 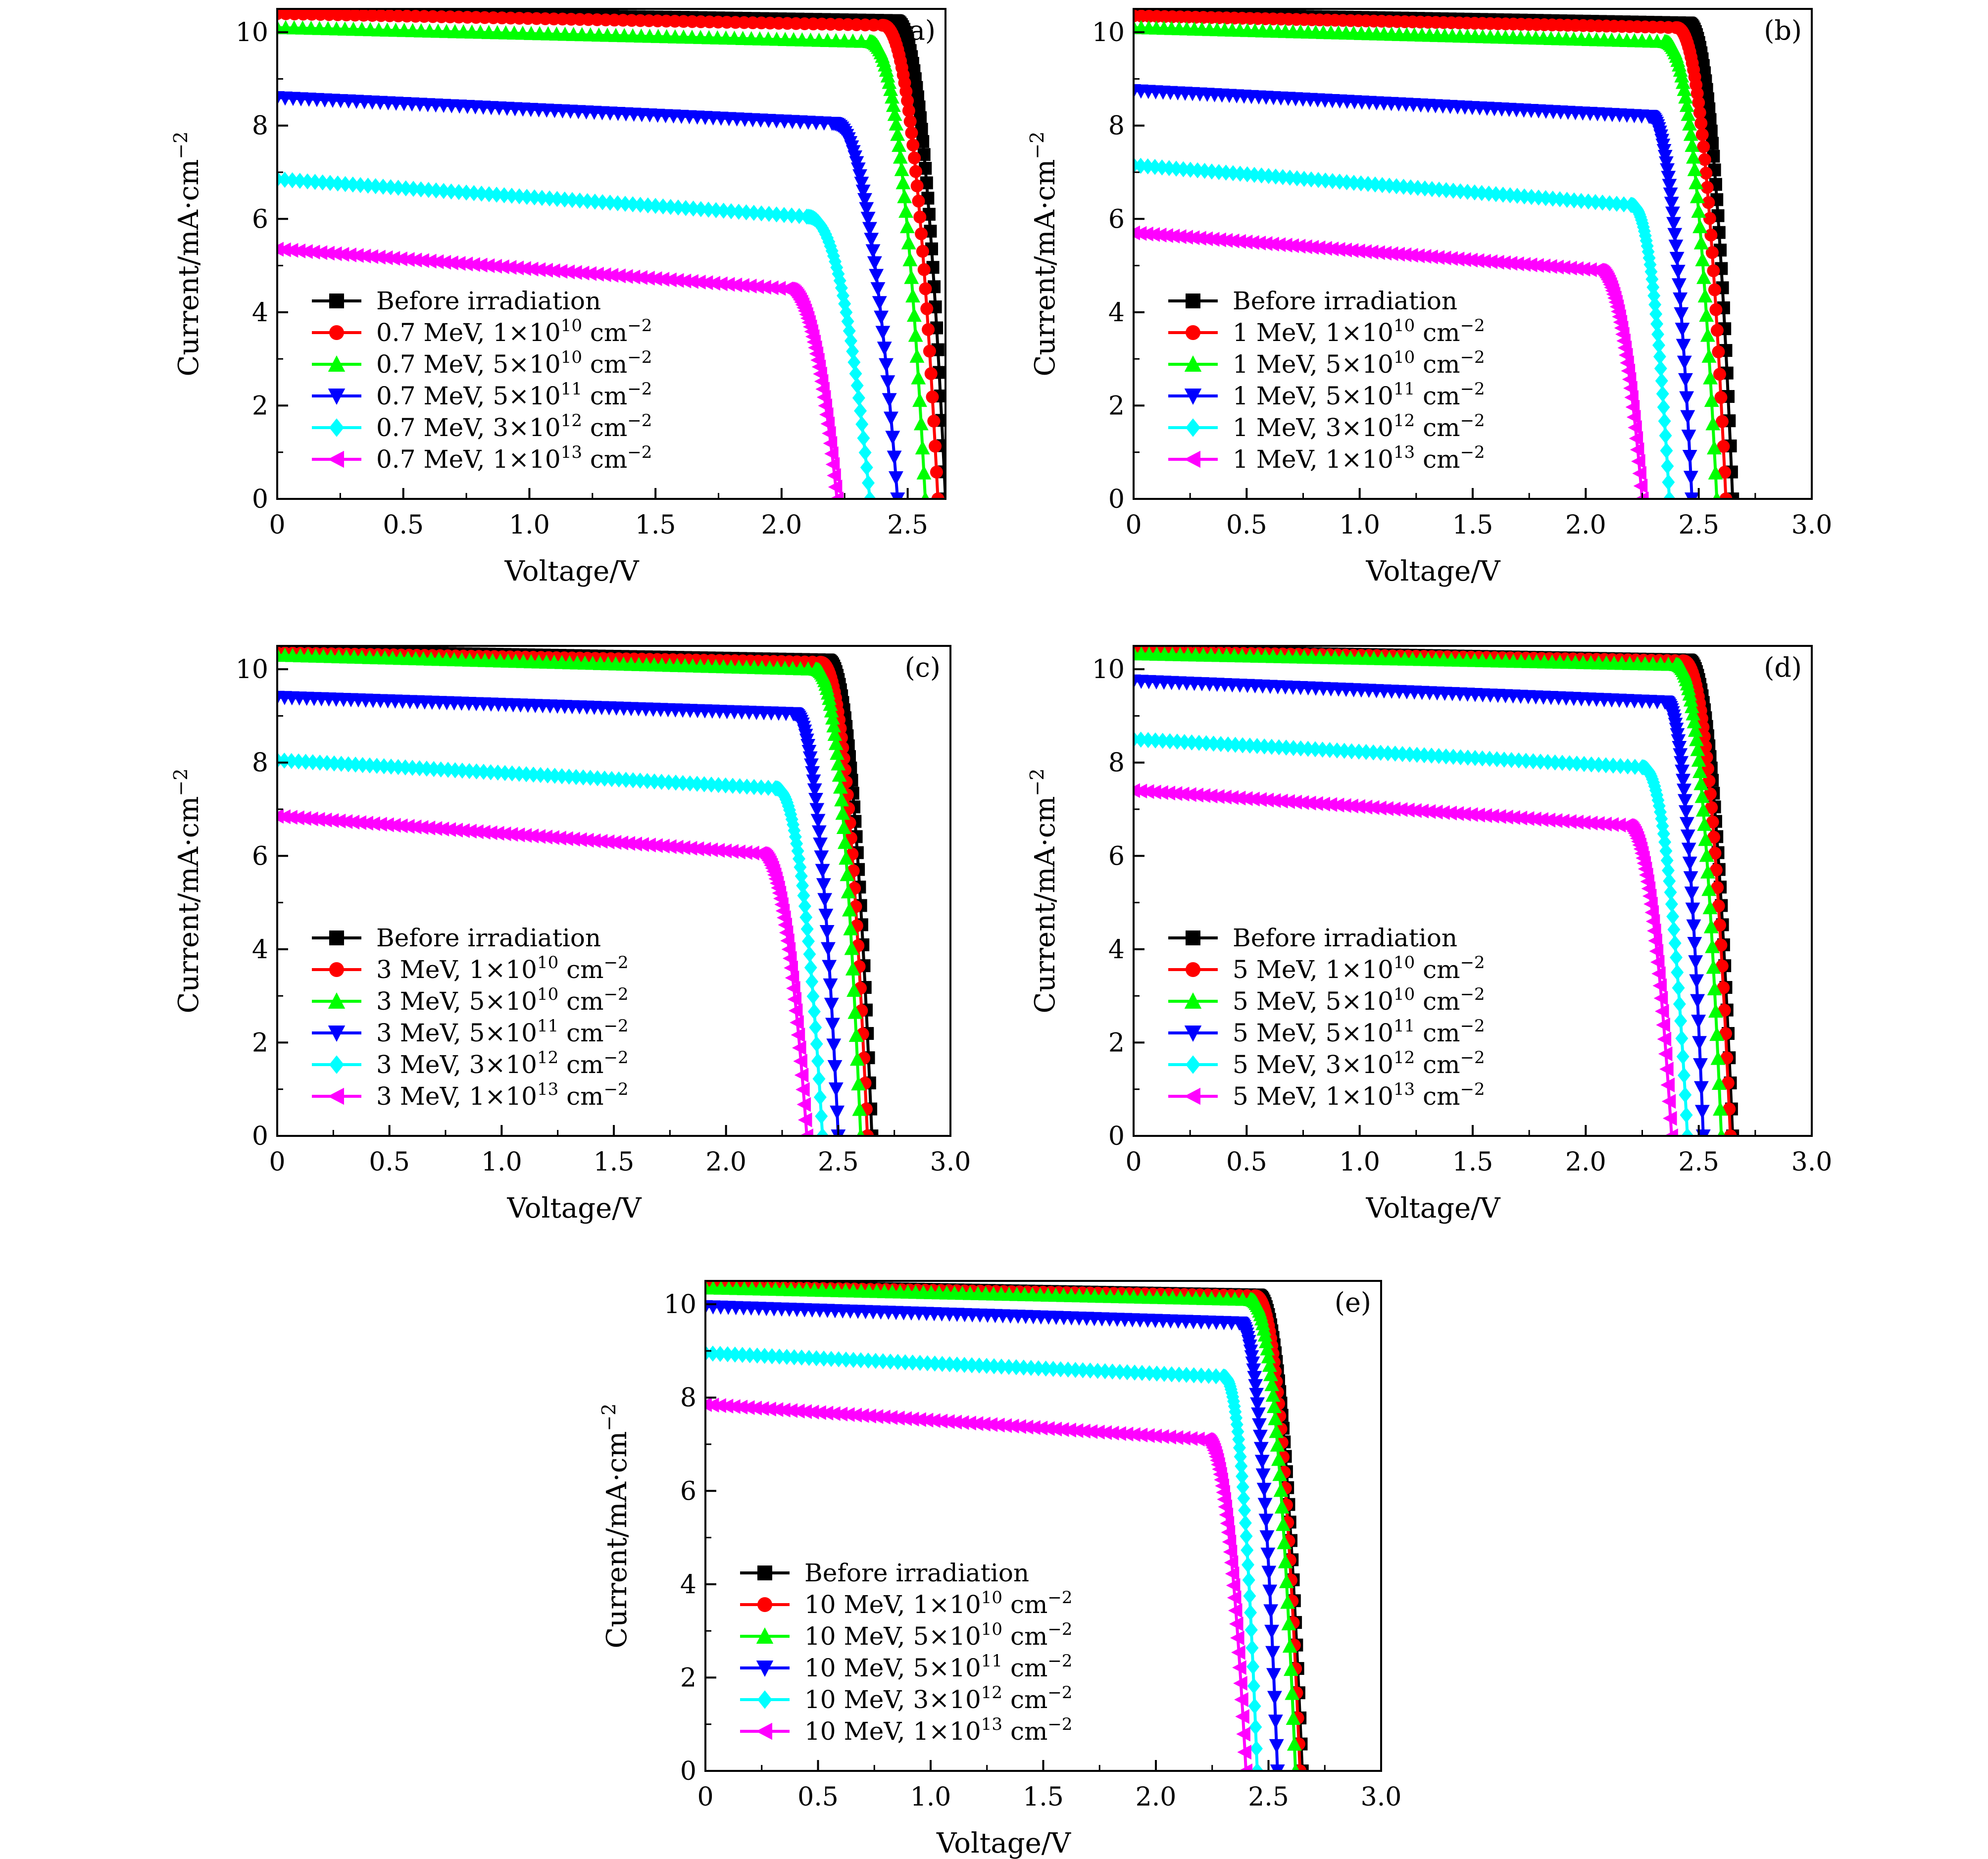 What do you see at coordinates (1585, 525) in the screenshot?
I see `x-tick-label: 2.0` at bounding box center [1585, 525].